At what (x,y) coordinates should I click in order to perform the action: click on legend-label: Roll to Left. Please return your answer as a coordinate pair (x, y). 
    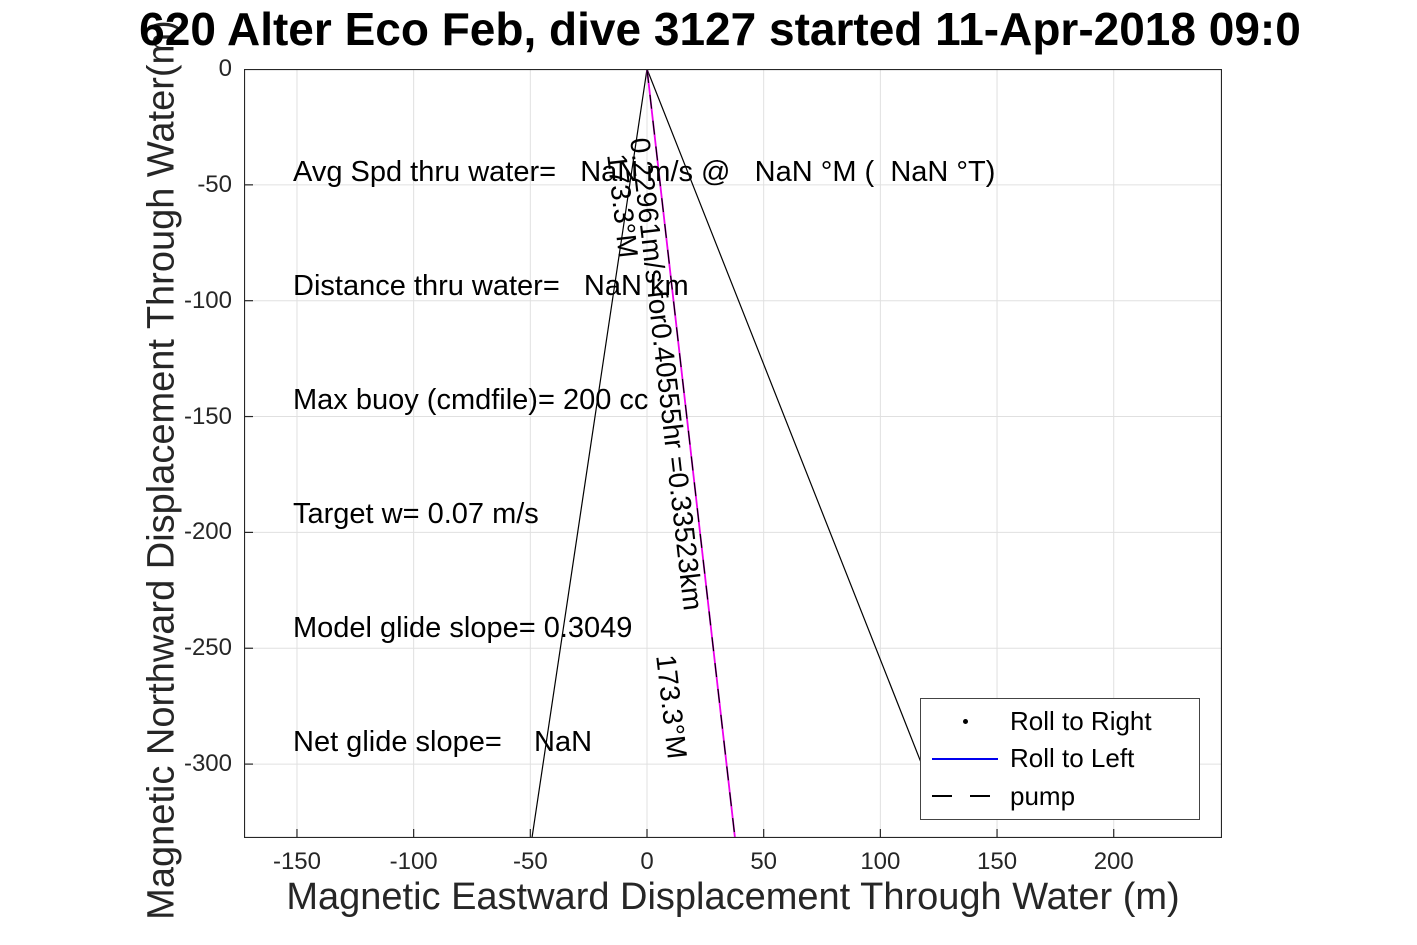
    Looking at the image, I should click on (1072, 758).